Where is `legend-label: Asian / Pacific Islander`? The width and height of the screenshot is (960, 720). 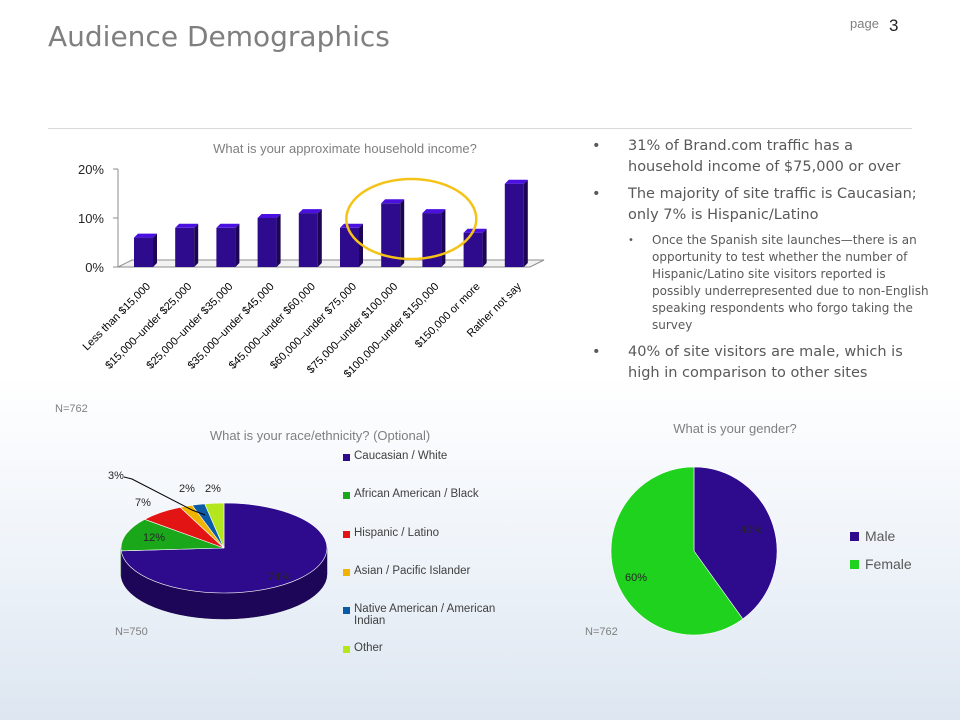 legend-label: Asian / Pacific Islander is located at coordinates (412, 571).